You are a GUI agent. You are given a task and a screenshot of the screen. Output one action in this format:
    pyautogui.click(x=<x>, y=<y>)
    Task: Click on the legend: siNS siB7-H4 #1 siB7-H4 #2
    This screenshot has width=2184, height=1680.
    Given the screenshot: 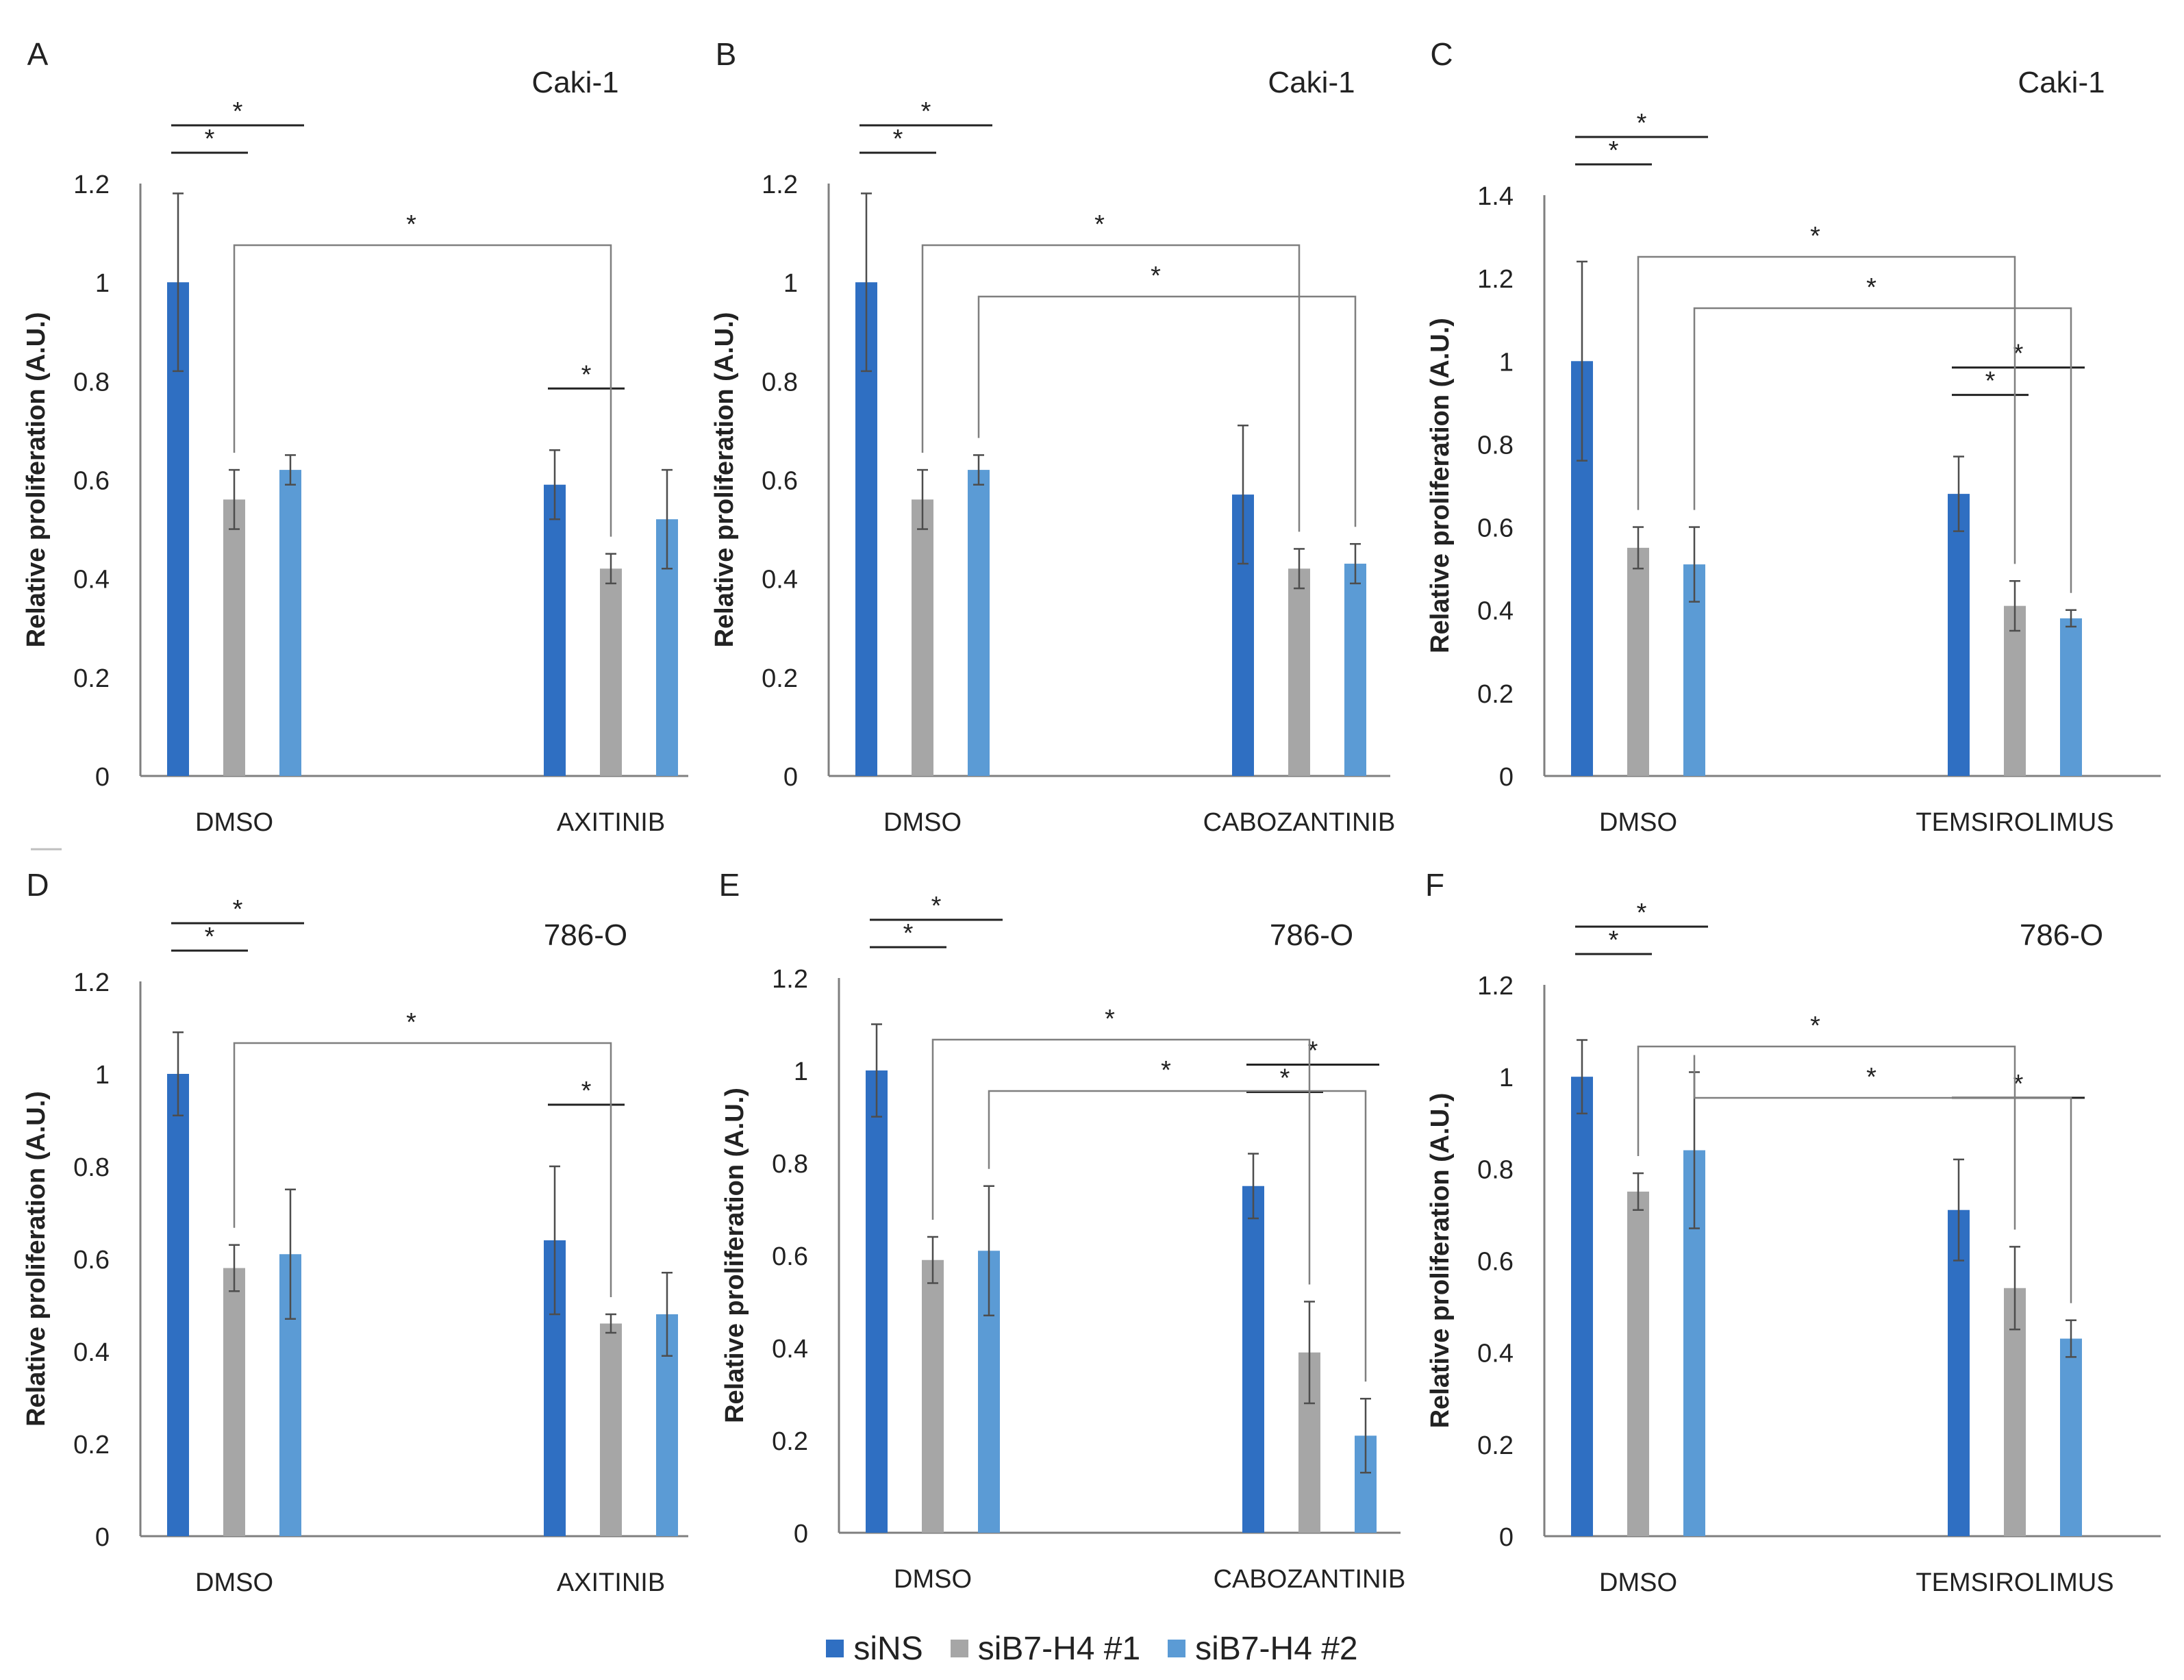 What is the action you would take?
    pyautogui.click(x=1092, y=1648)
    